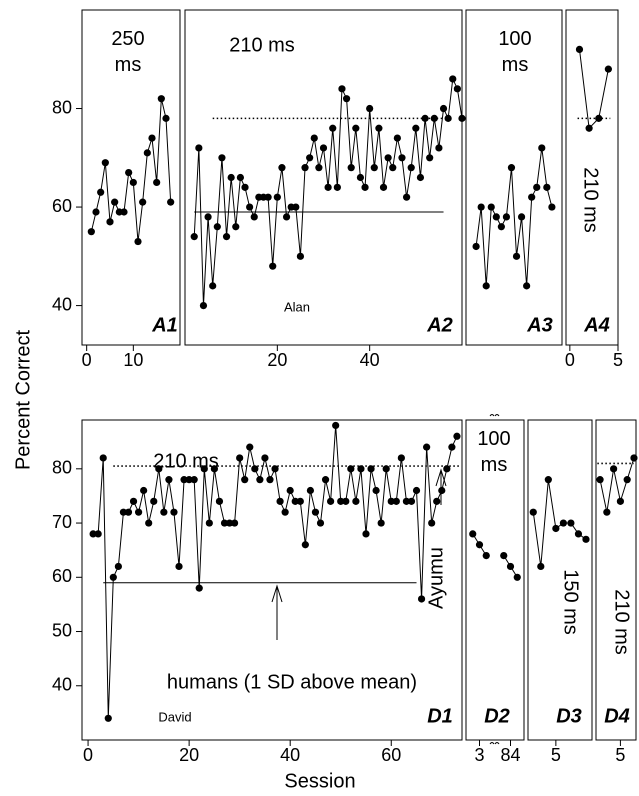 The image size is (639, 796). I want to click on x-tick-label: 3, so click(479, 755).